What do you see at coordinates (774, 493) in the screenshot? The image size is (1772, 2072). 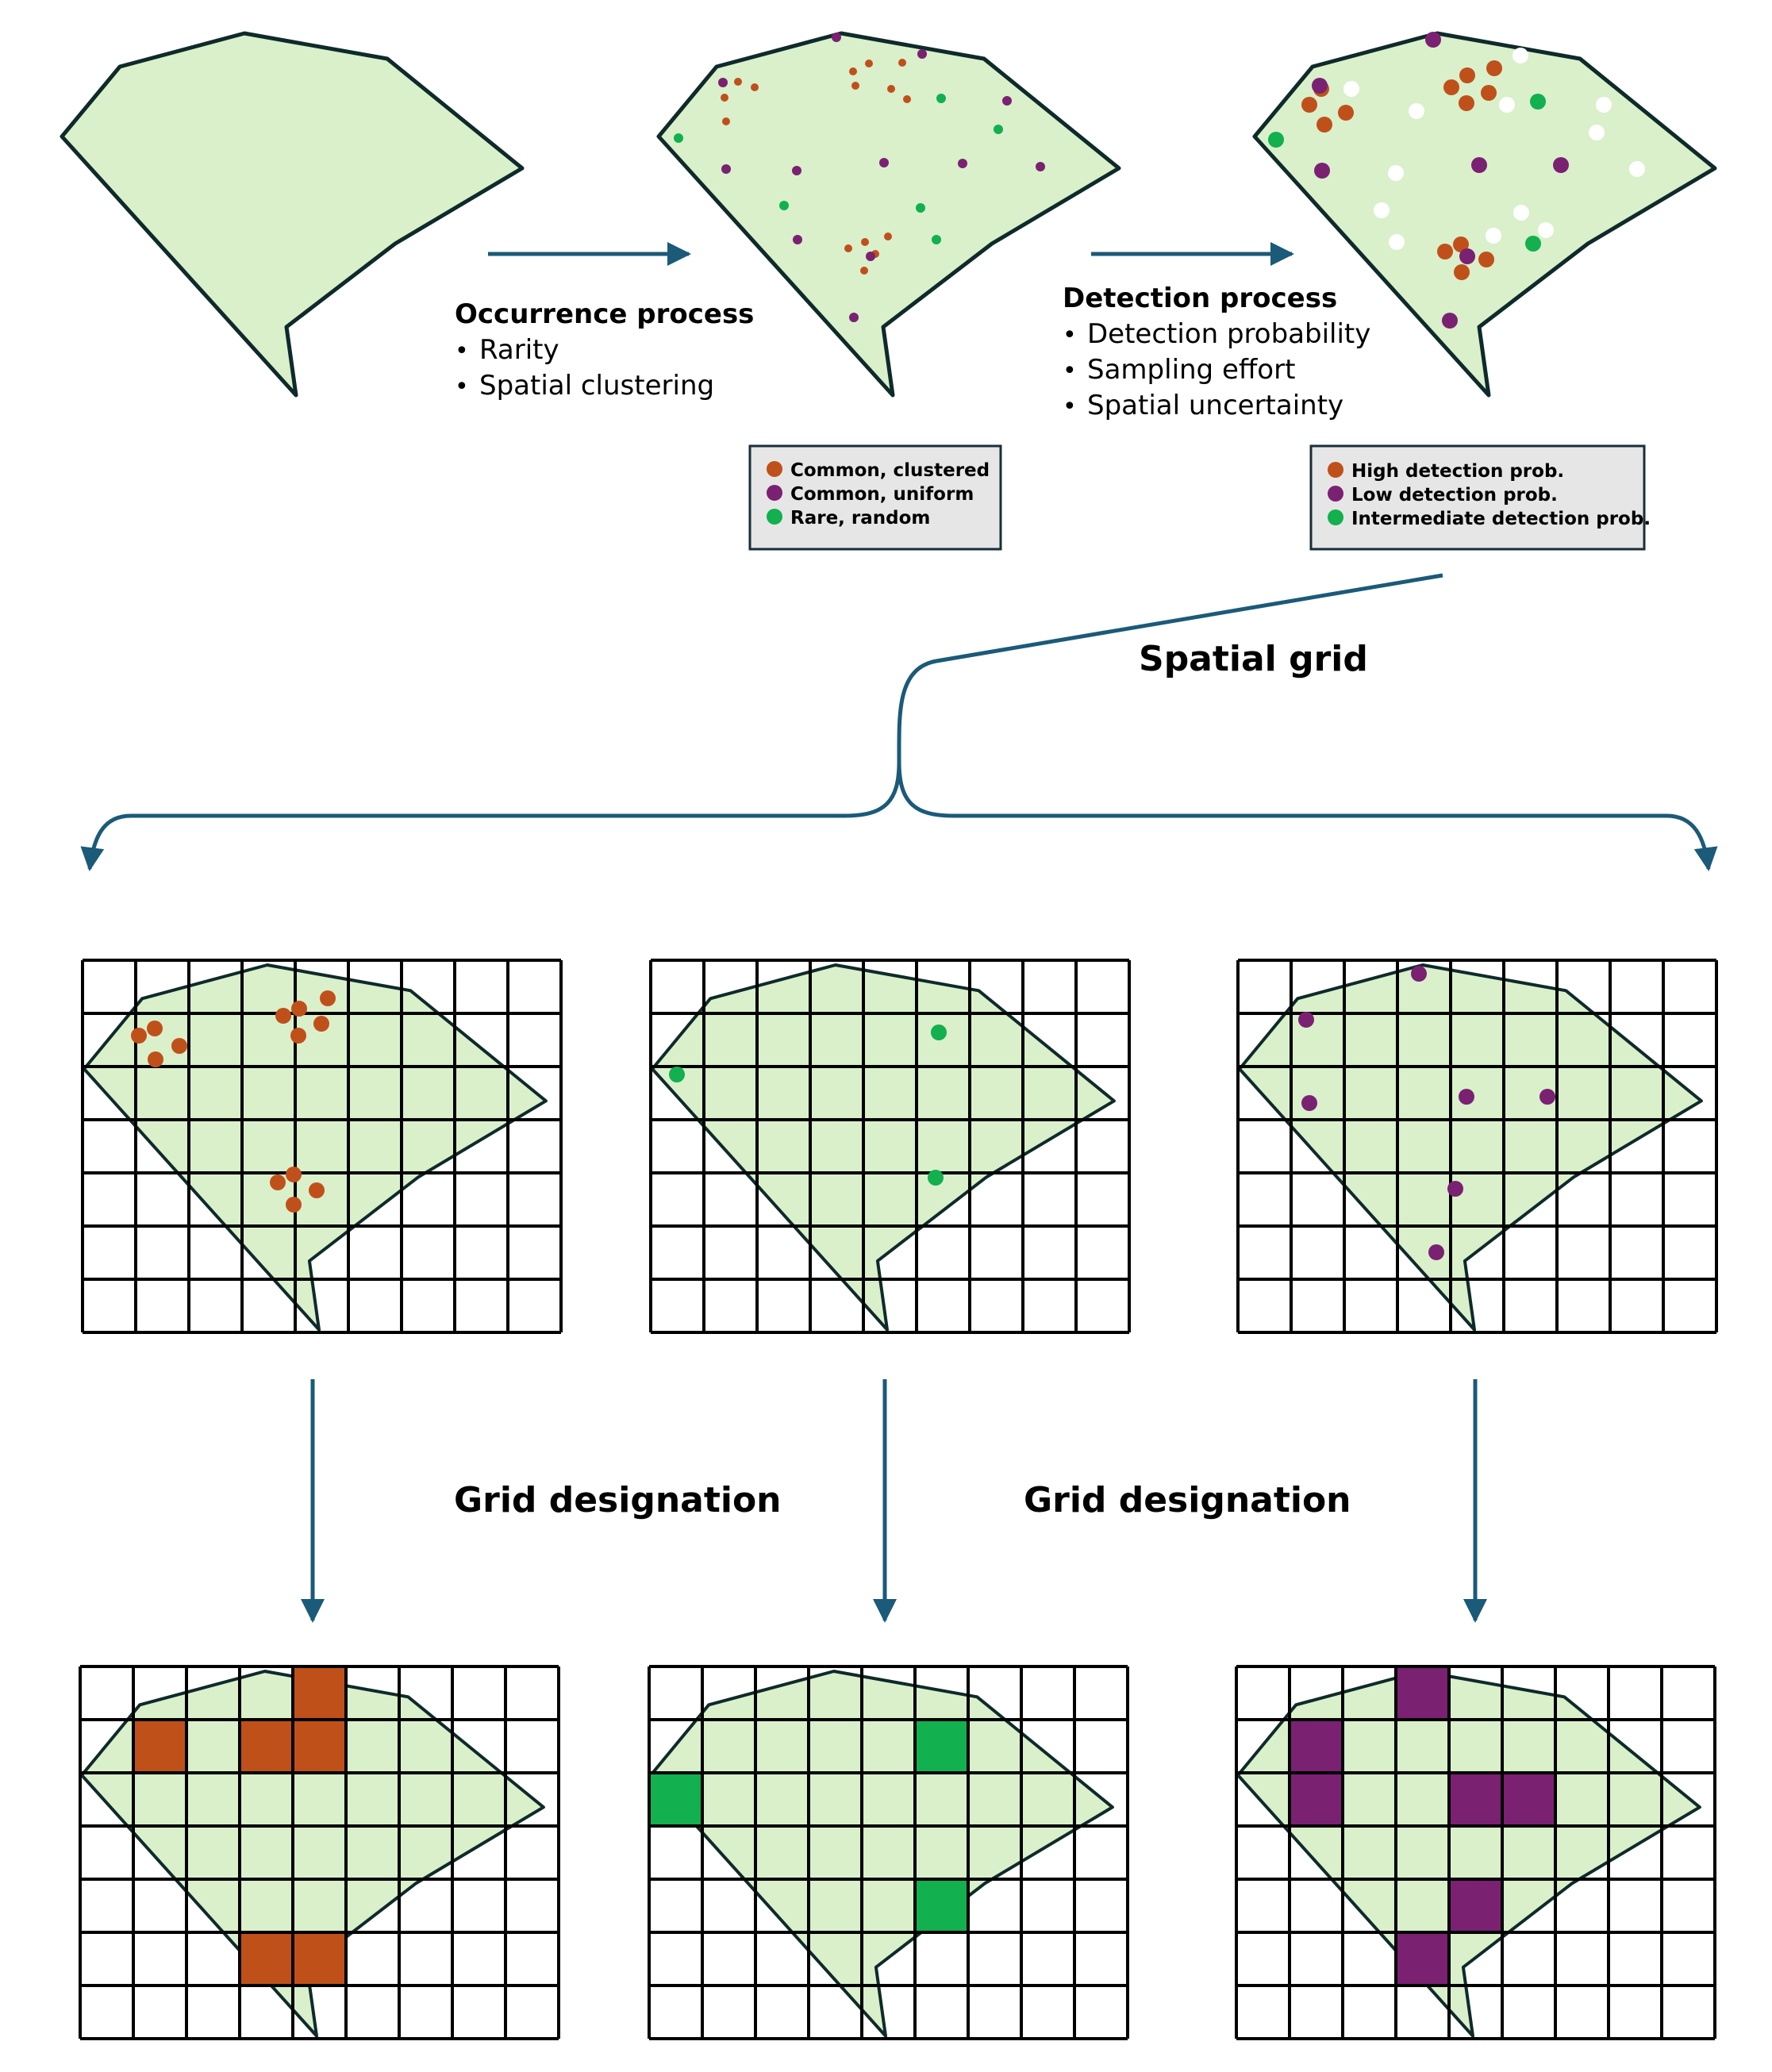 I see `legend-dot-purple` at bounding box center [774, 493].